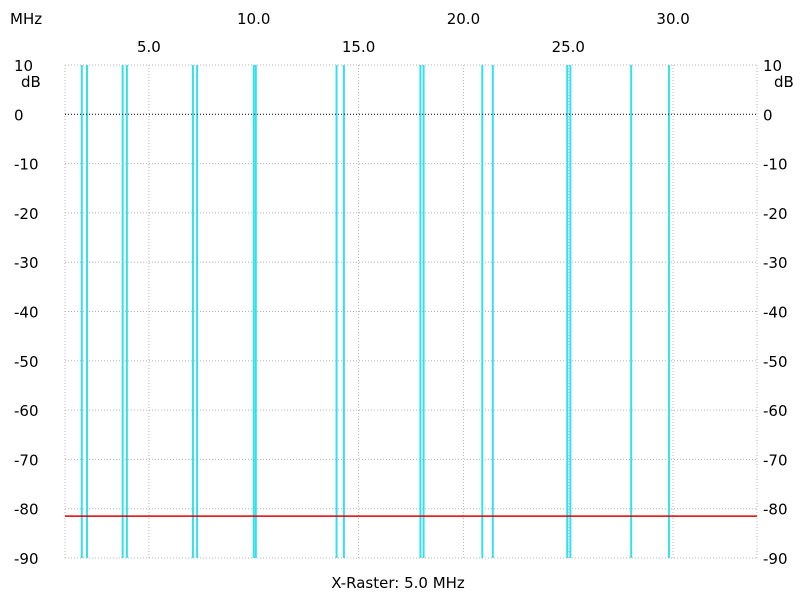 This screenshot has height=598, width=802. What do you see at coordinates (775, 411) in the screenshot?
I see `y-tick-label-right: -60` at bounding box center [775, 411].